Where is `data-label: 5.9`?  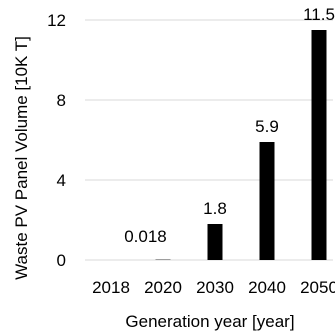 data-label: 5.9 is located at coordinates (267, 126).